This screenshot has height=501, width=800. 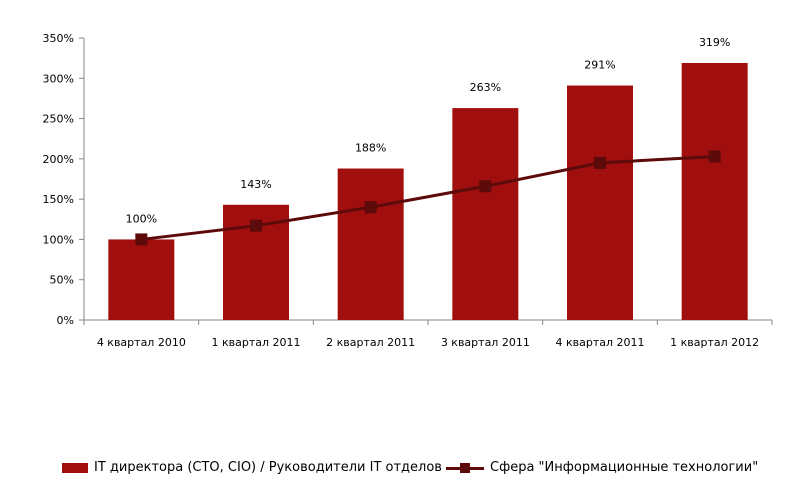 What do you see at coordinates (370, 342) in the screenshot?
I see `x-tick-label: 2 квартал 2011` at bounding box center [370, 342].